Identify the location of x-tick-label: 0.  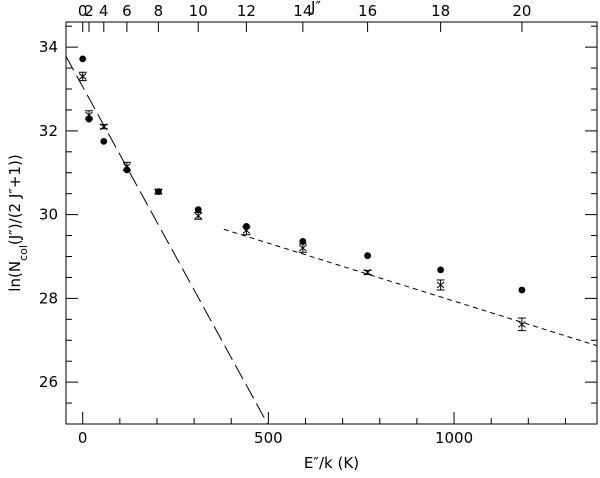
(83, 438).